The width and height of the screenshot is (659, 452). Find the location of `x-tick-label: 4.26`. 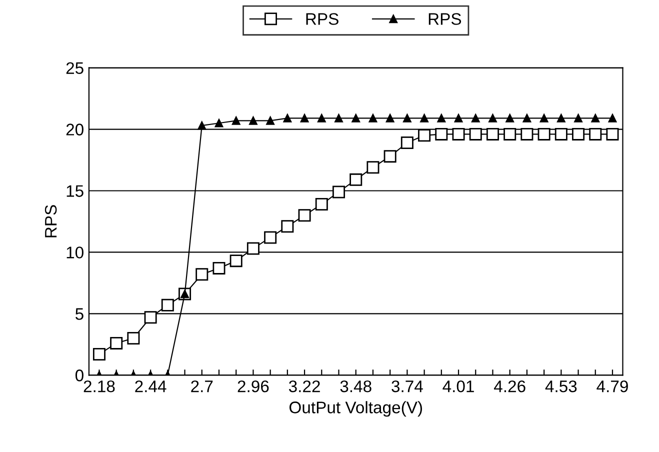

x-tick-label: 4.26 is located at coordinates (510, 386).